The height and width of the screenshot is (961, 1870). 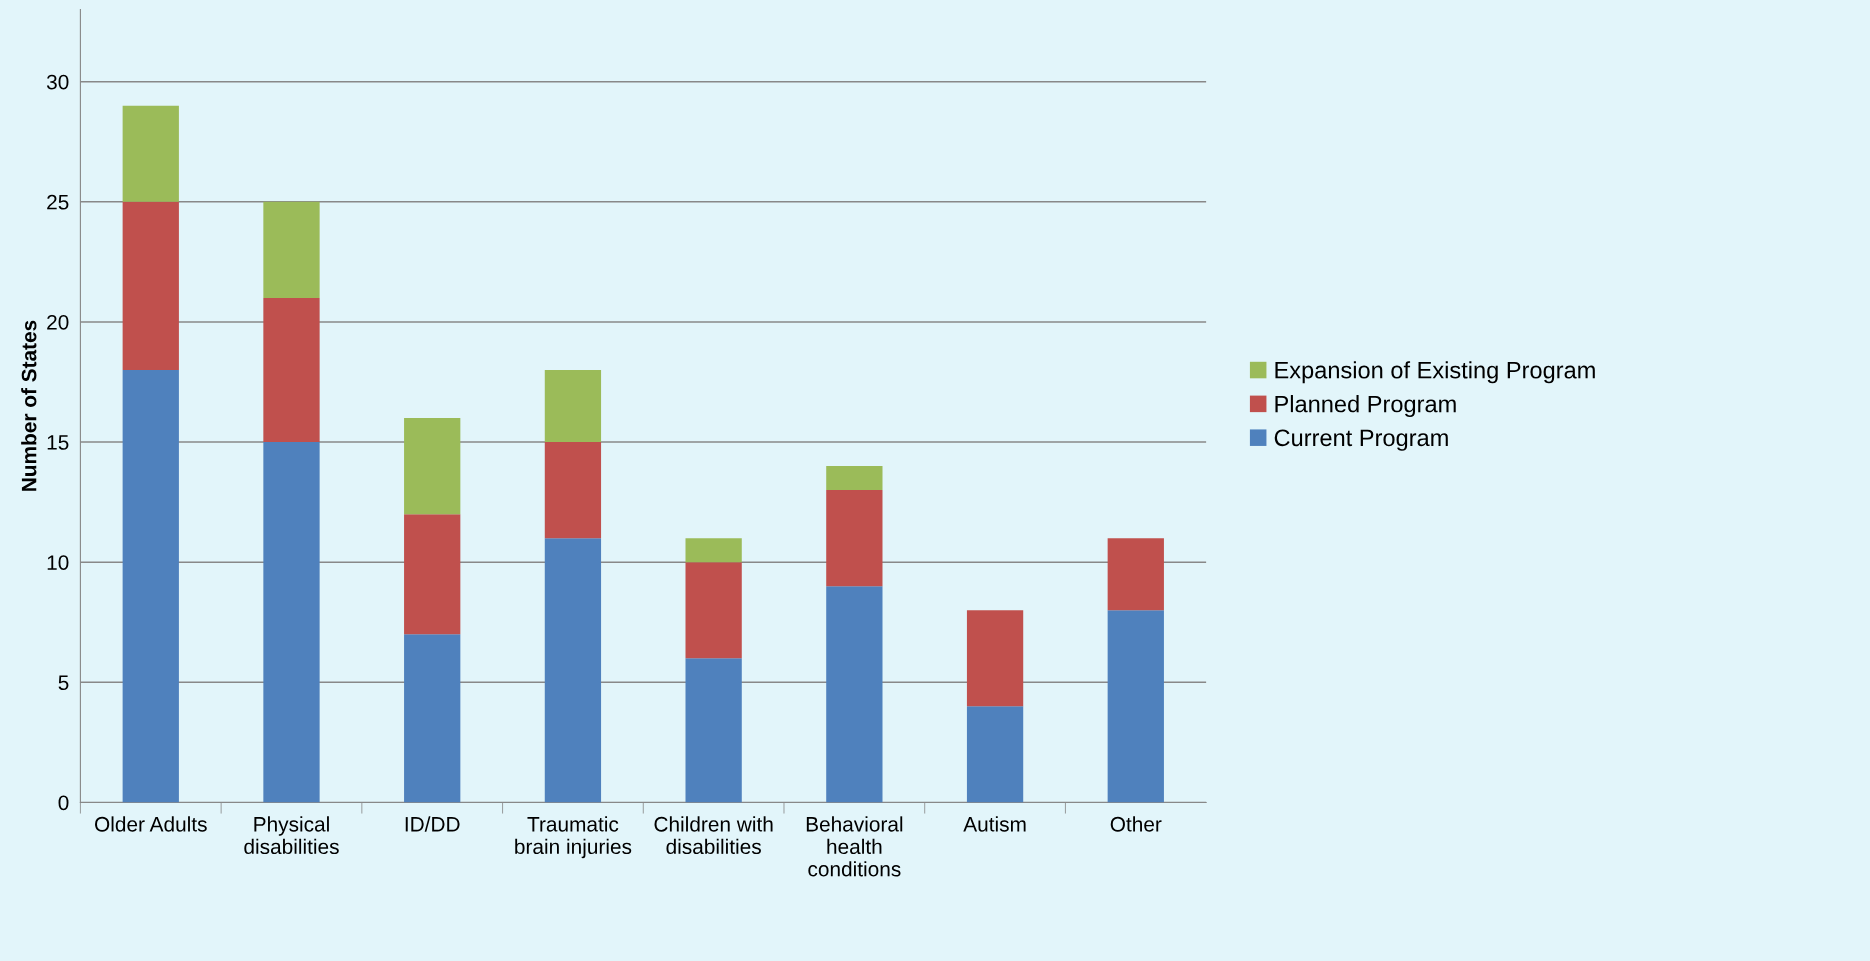 What do you see at coordinates (58, 442) in the screenshot?
I see `y-tick-label: 15` at bounding box center [58, 442].